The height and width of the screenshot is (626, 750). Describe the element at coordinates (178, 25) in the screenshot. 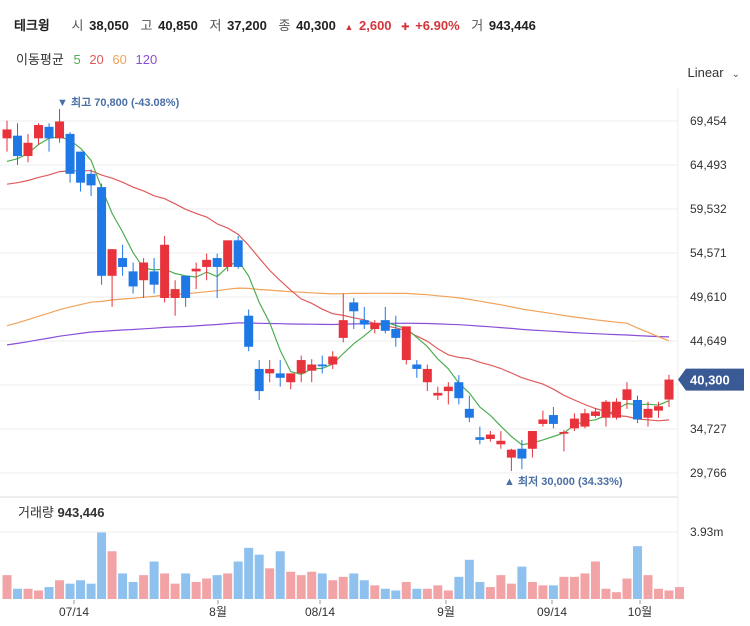

I see `high-value: 40,850` at that location.